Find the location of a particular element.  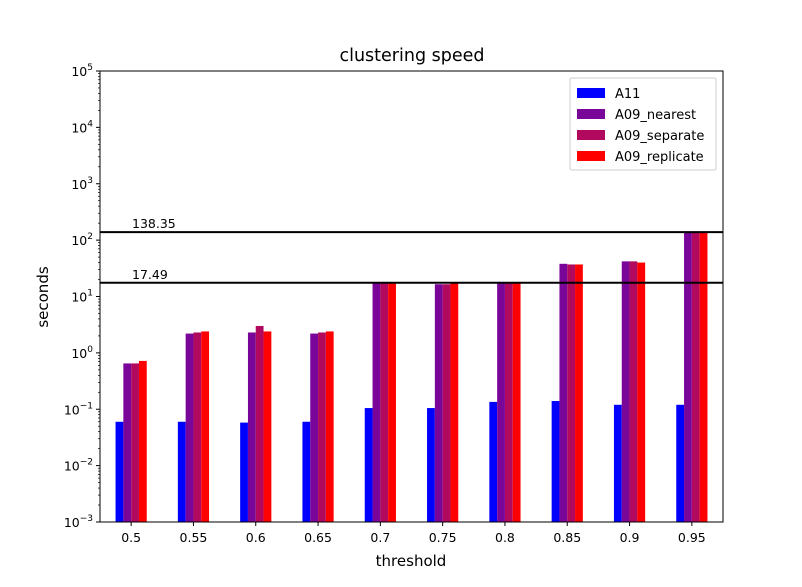

bar-a09-replicate-0.6 is located at coordinates (267, 426).